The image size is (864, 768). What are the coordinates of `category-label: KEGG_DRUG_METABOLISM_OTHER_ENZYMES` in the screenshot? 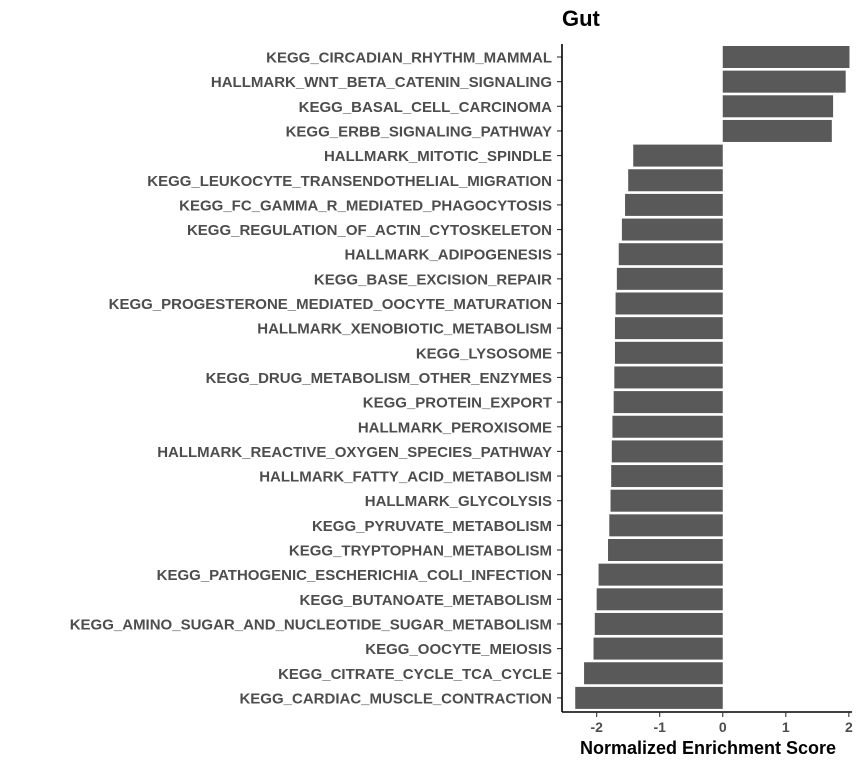 It's located at (379, 378).